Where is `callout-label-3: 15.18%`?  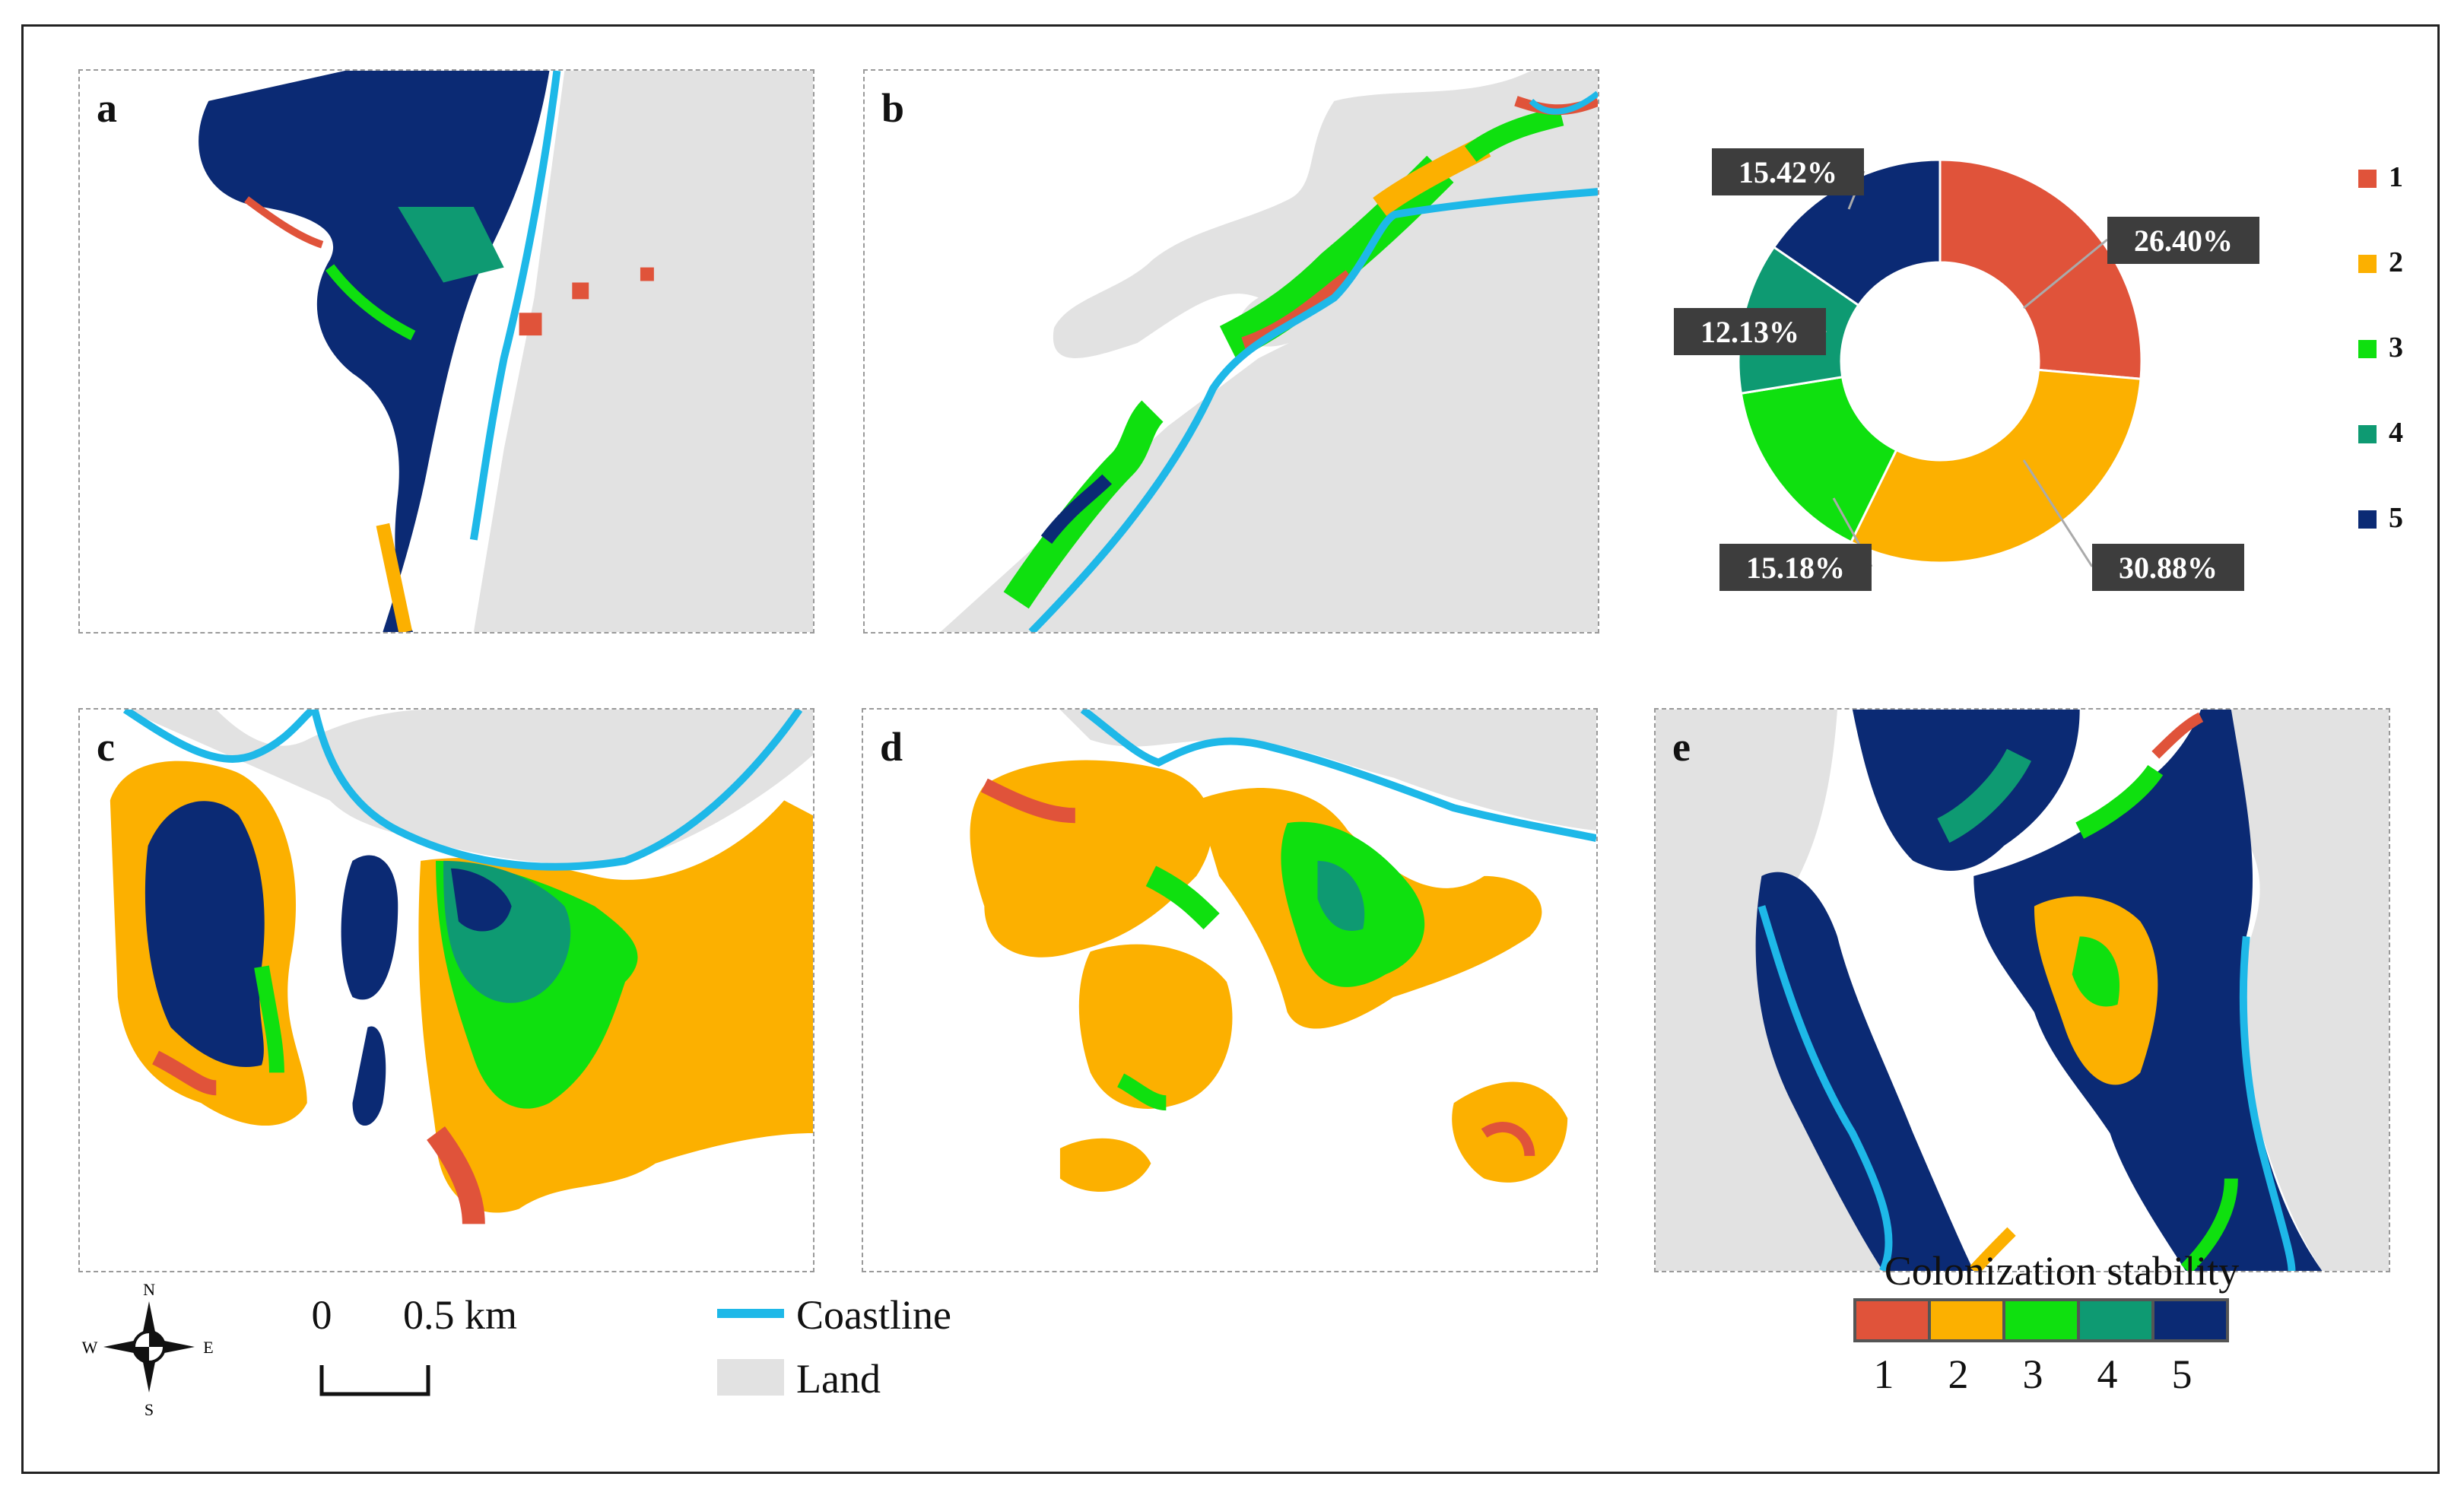 callout-label-3: 15.18% is located at coordinates (1795, 568).